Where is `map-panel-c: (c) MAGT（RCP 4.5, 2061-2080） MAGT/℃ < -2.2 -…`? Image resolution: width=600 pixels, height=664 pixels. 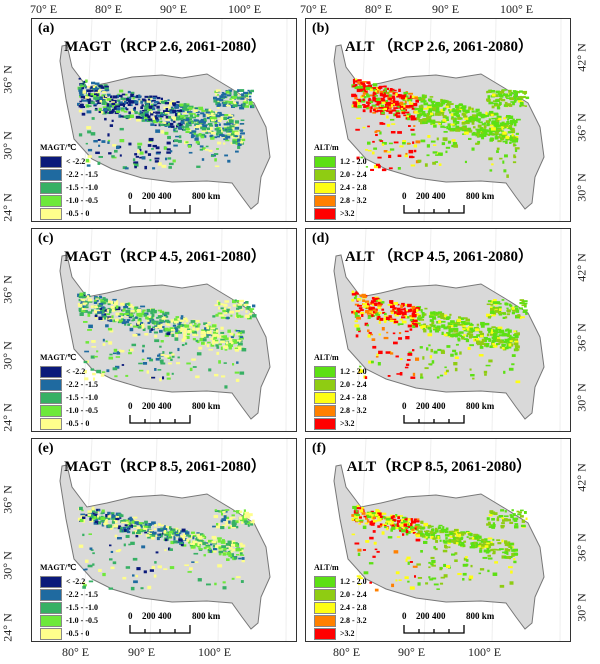
map-panel-c: (c) MAGT（RCP 4.5, 2061-2080） MAGT/℃ < -2.2 -… is located at coordinates (164, 330).